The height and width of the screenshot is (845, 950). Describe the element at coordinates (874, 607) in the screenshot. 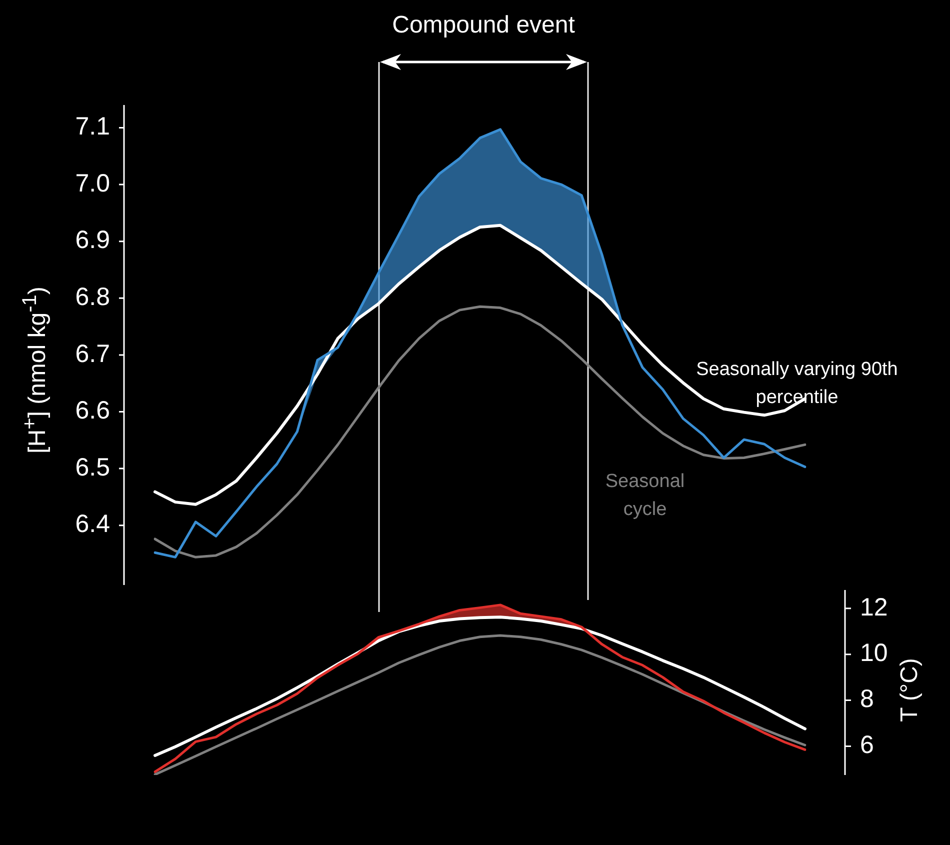

I see `y-tick-label: 12` at that location.